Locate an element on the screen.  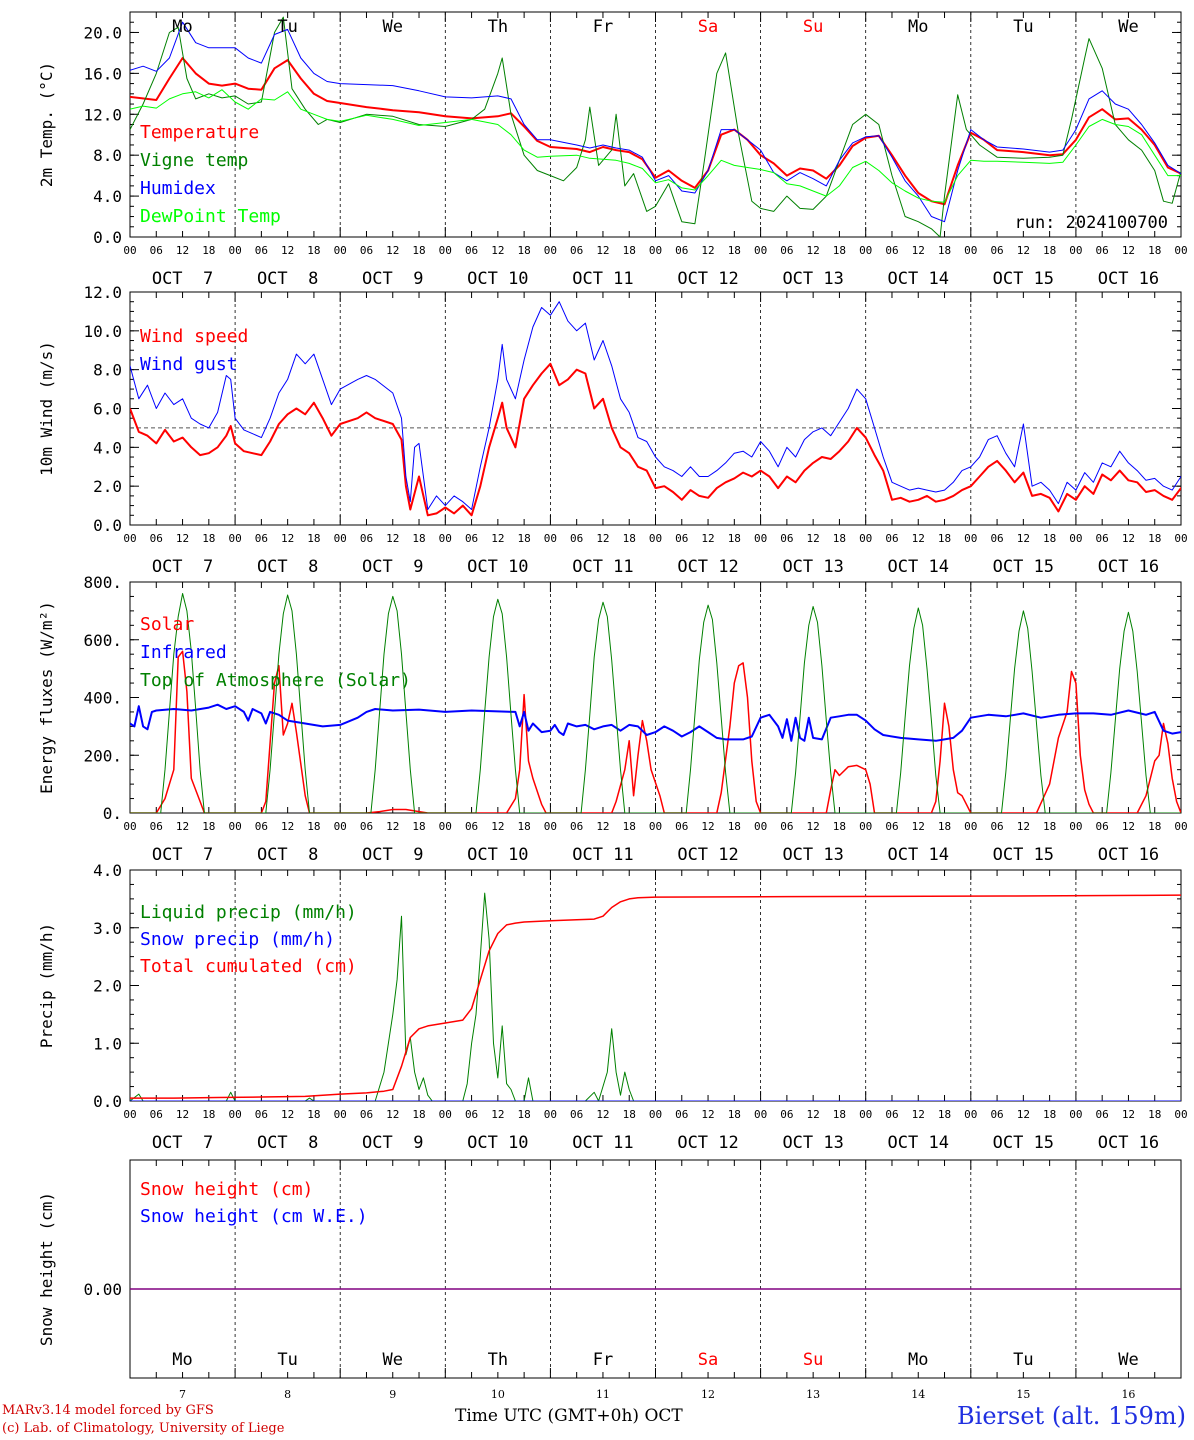
run-label: run: 2024100700 is located at coordinates (1091, 223).